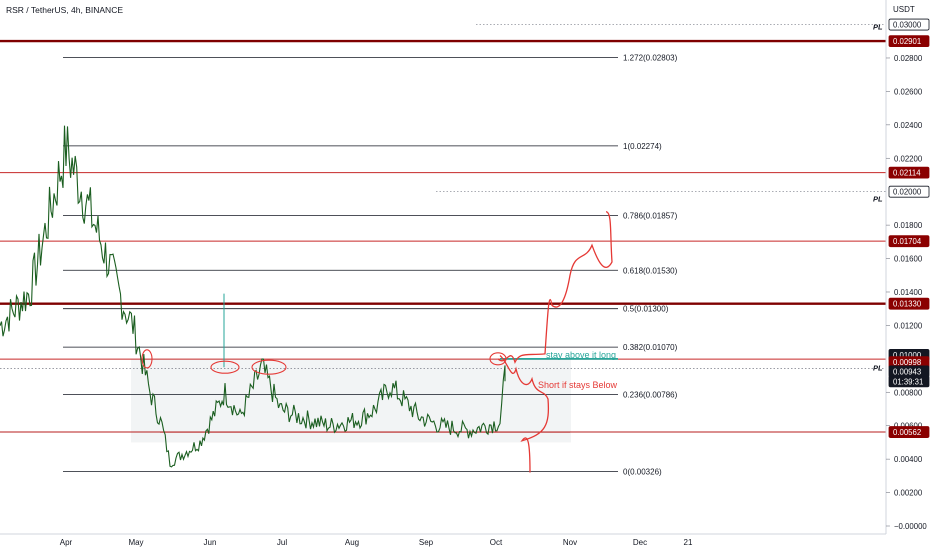 This screenshot has height=550, width=932. I want to click on price-tag-label: 0.03000, so click(907, 25).